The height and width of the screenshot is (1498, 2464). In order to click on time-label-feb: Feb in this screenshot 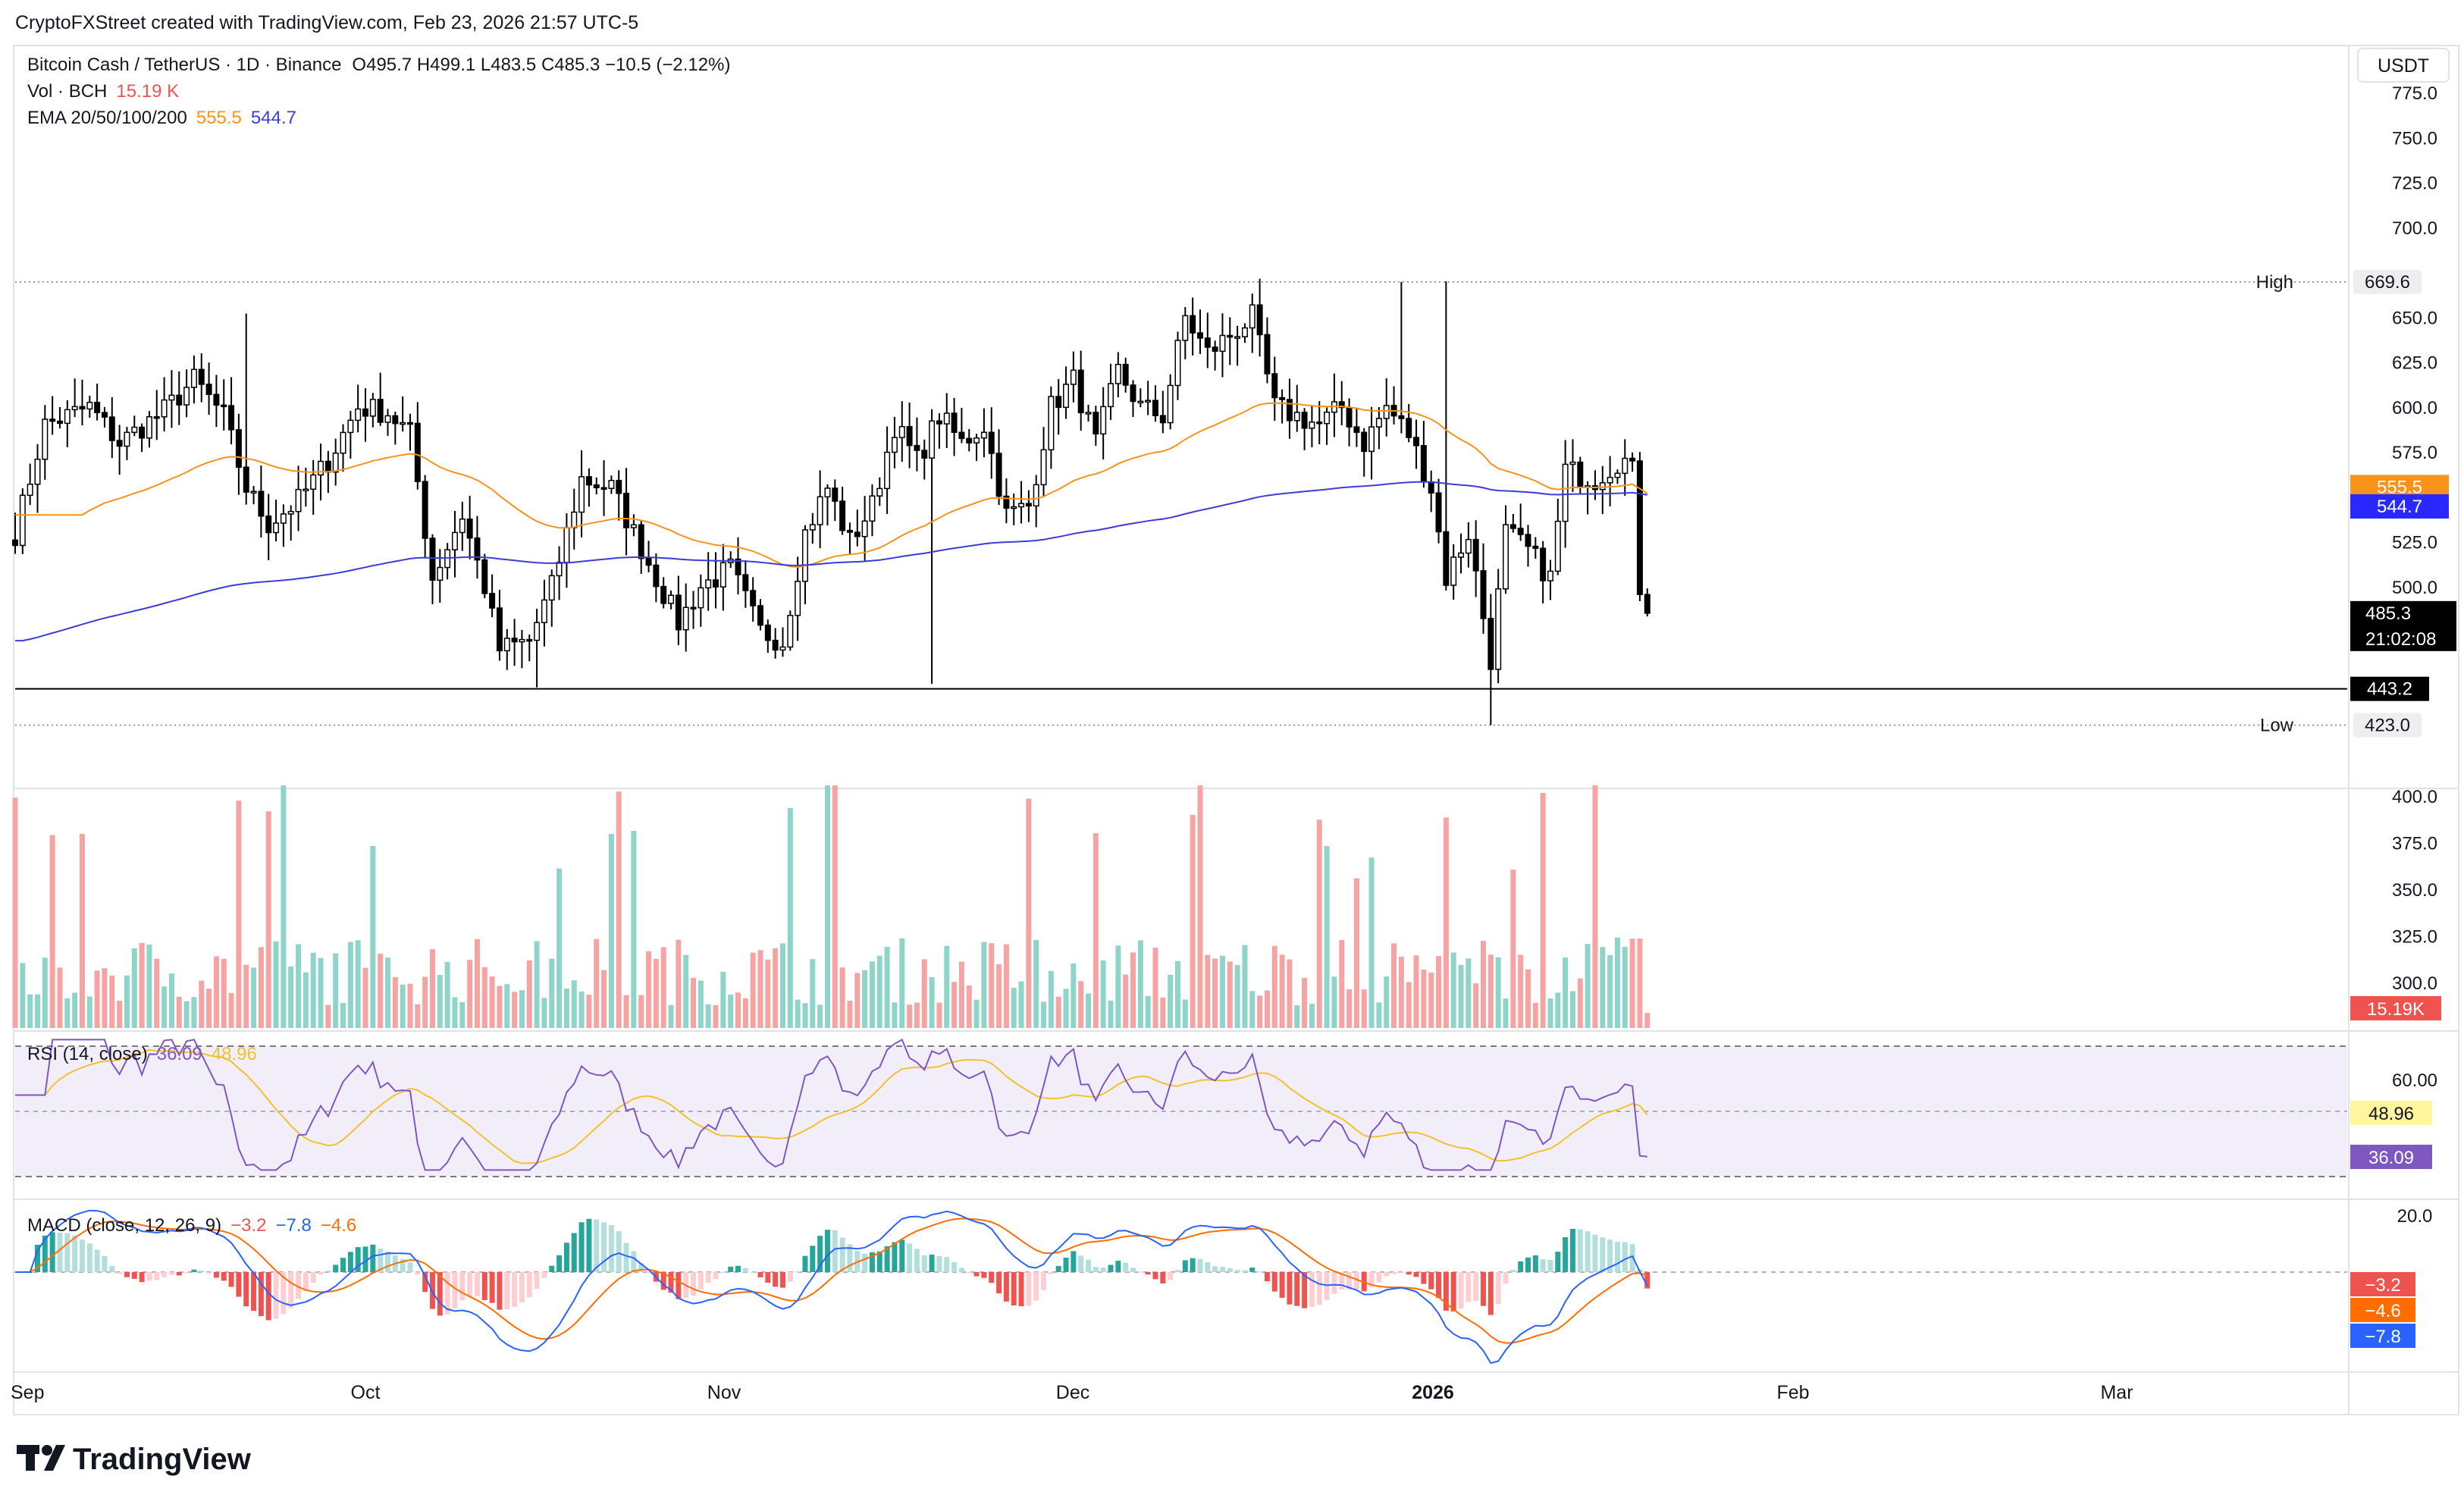, I will do `click(1792, 1392)`.